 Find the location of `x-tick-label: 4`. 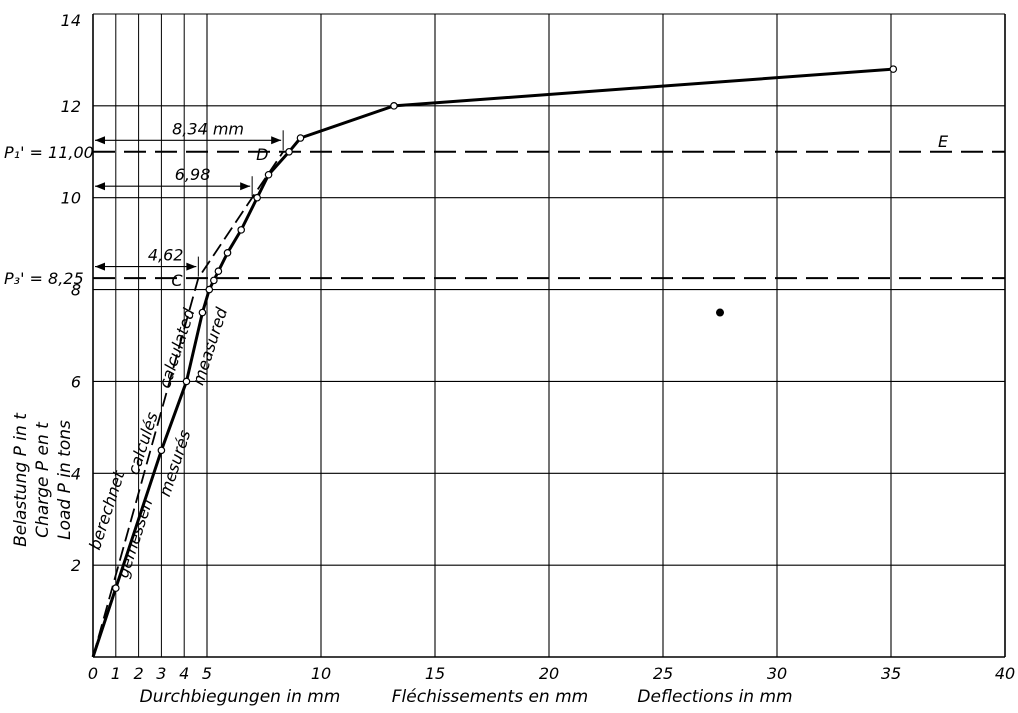

x-tick-label: 4 is located at coordinates (184, 673).